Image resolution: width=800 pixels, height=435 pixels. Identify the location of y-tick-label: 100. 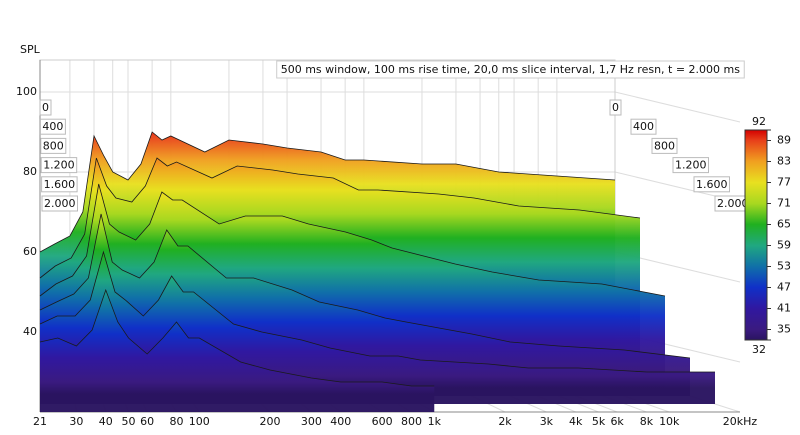
(26, 91).